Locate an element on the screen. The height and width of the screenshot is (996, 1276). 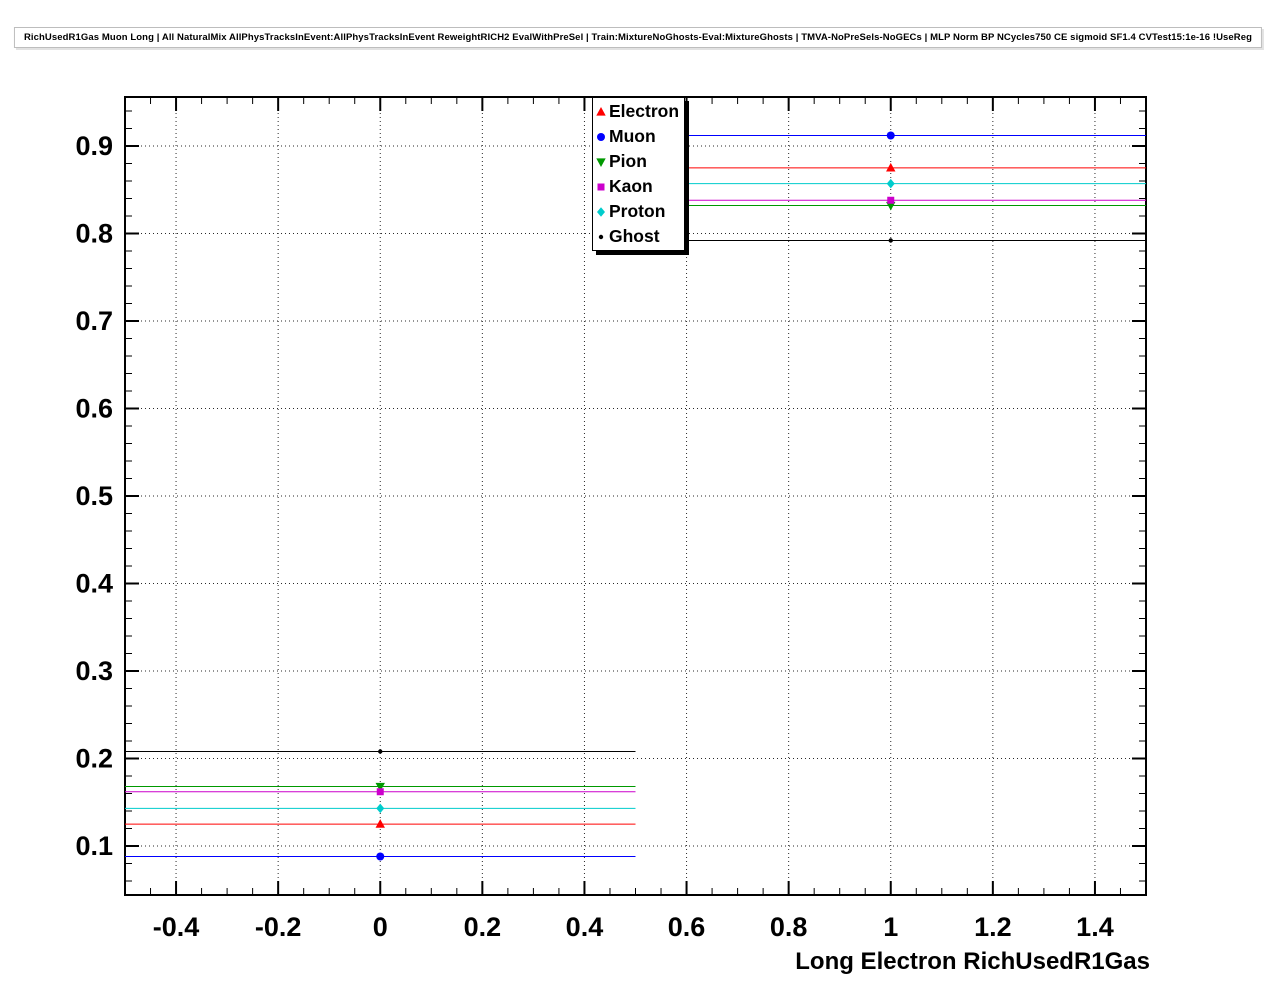
y-tick-label: 0.4 is located at coordinates (94, 584).